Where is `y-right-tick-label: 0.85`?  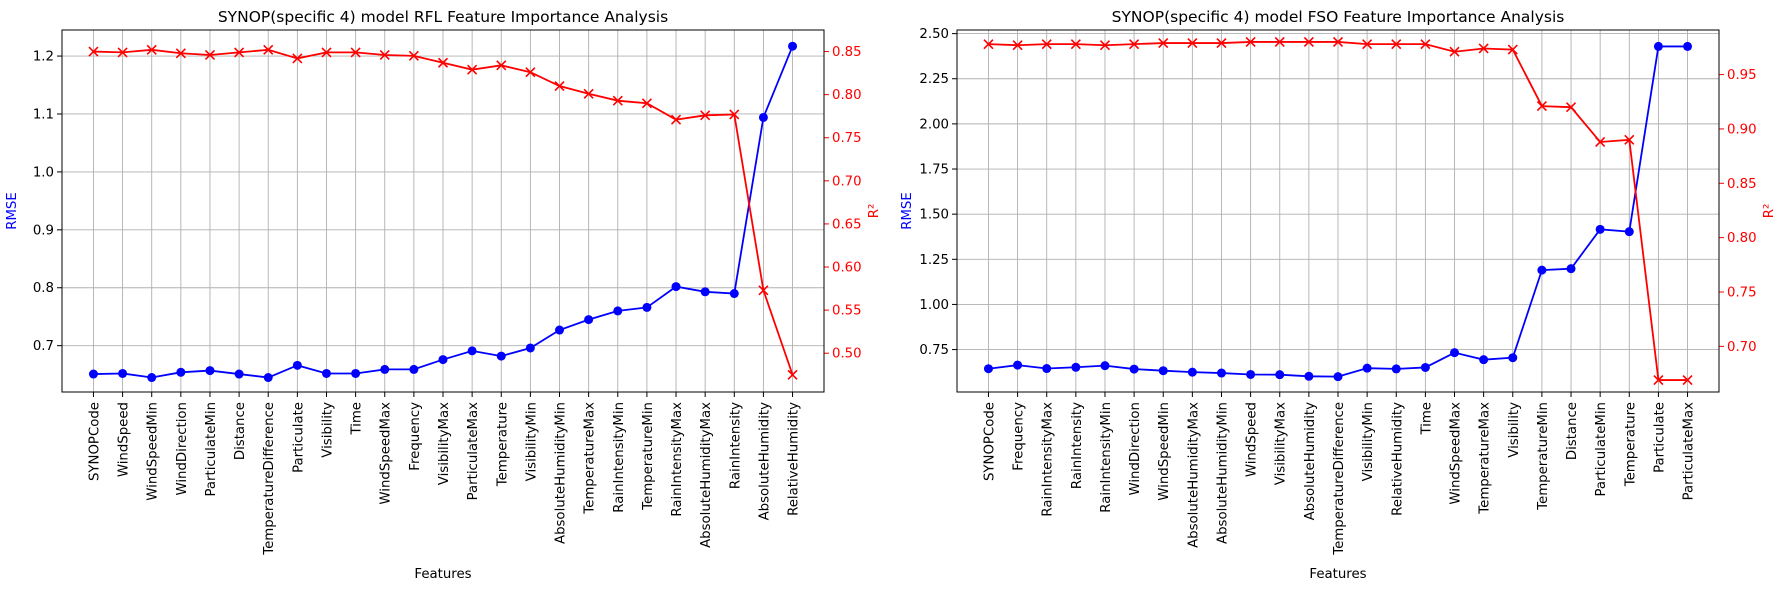 y-right-tick-label: 0.85 is located at coordinates (1742, 184).